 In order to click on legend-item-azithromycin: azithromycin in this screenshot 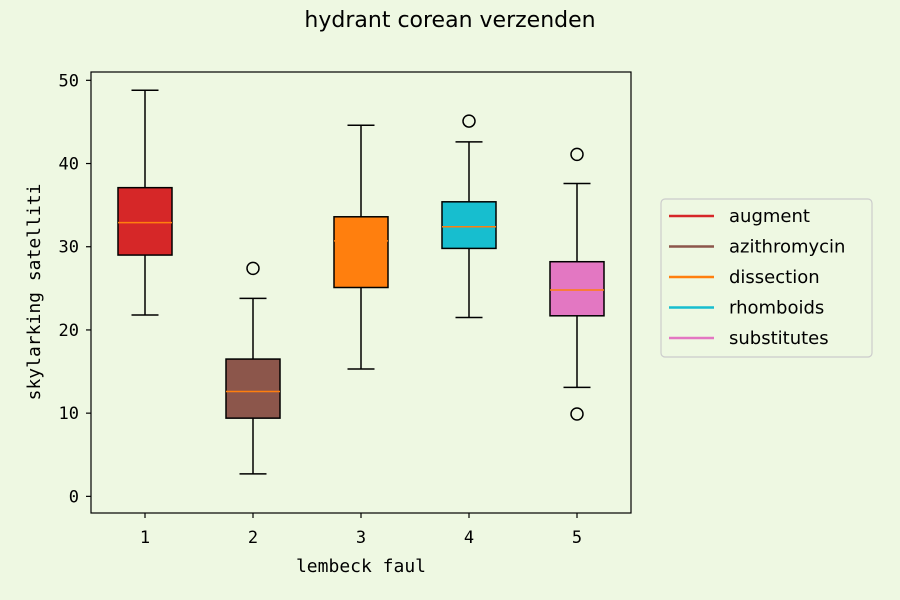, I will do `click(757, 247)`.